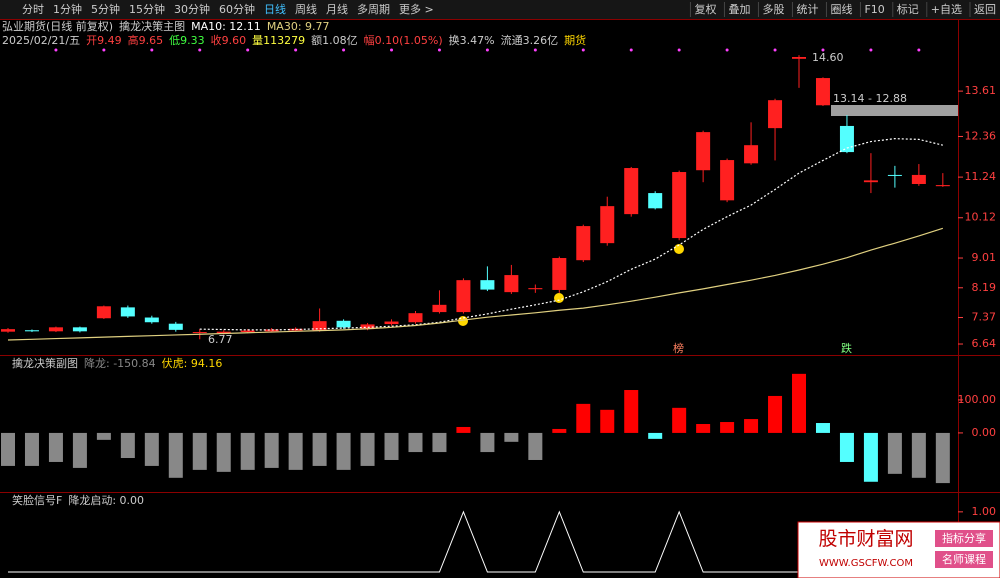  What do you see at coordinates (192, 9) in the screenshot?
I see `tab: 30分钟` at bounding box center [192, 9].